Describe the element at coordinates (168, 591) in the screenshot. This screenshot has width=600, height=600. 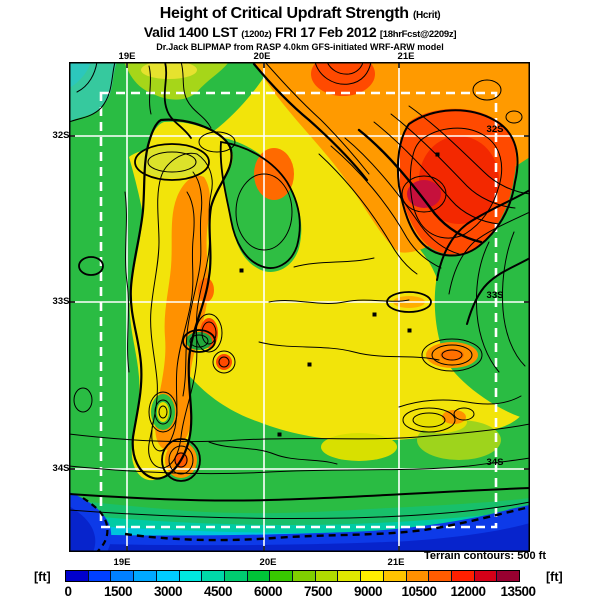
I see `colorbar-tick: 3000` at that location.